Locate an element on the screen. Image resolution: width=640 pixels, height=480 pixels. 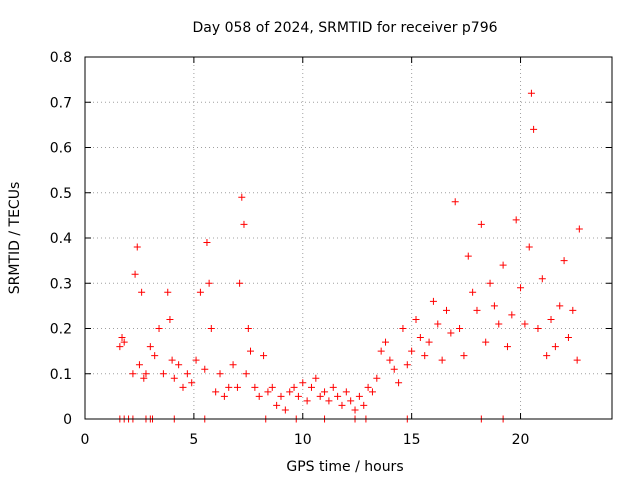
x-tick-label: 0 is located at coordinates (85, 440).